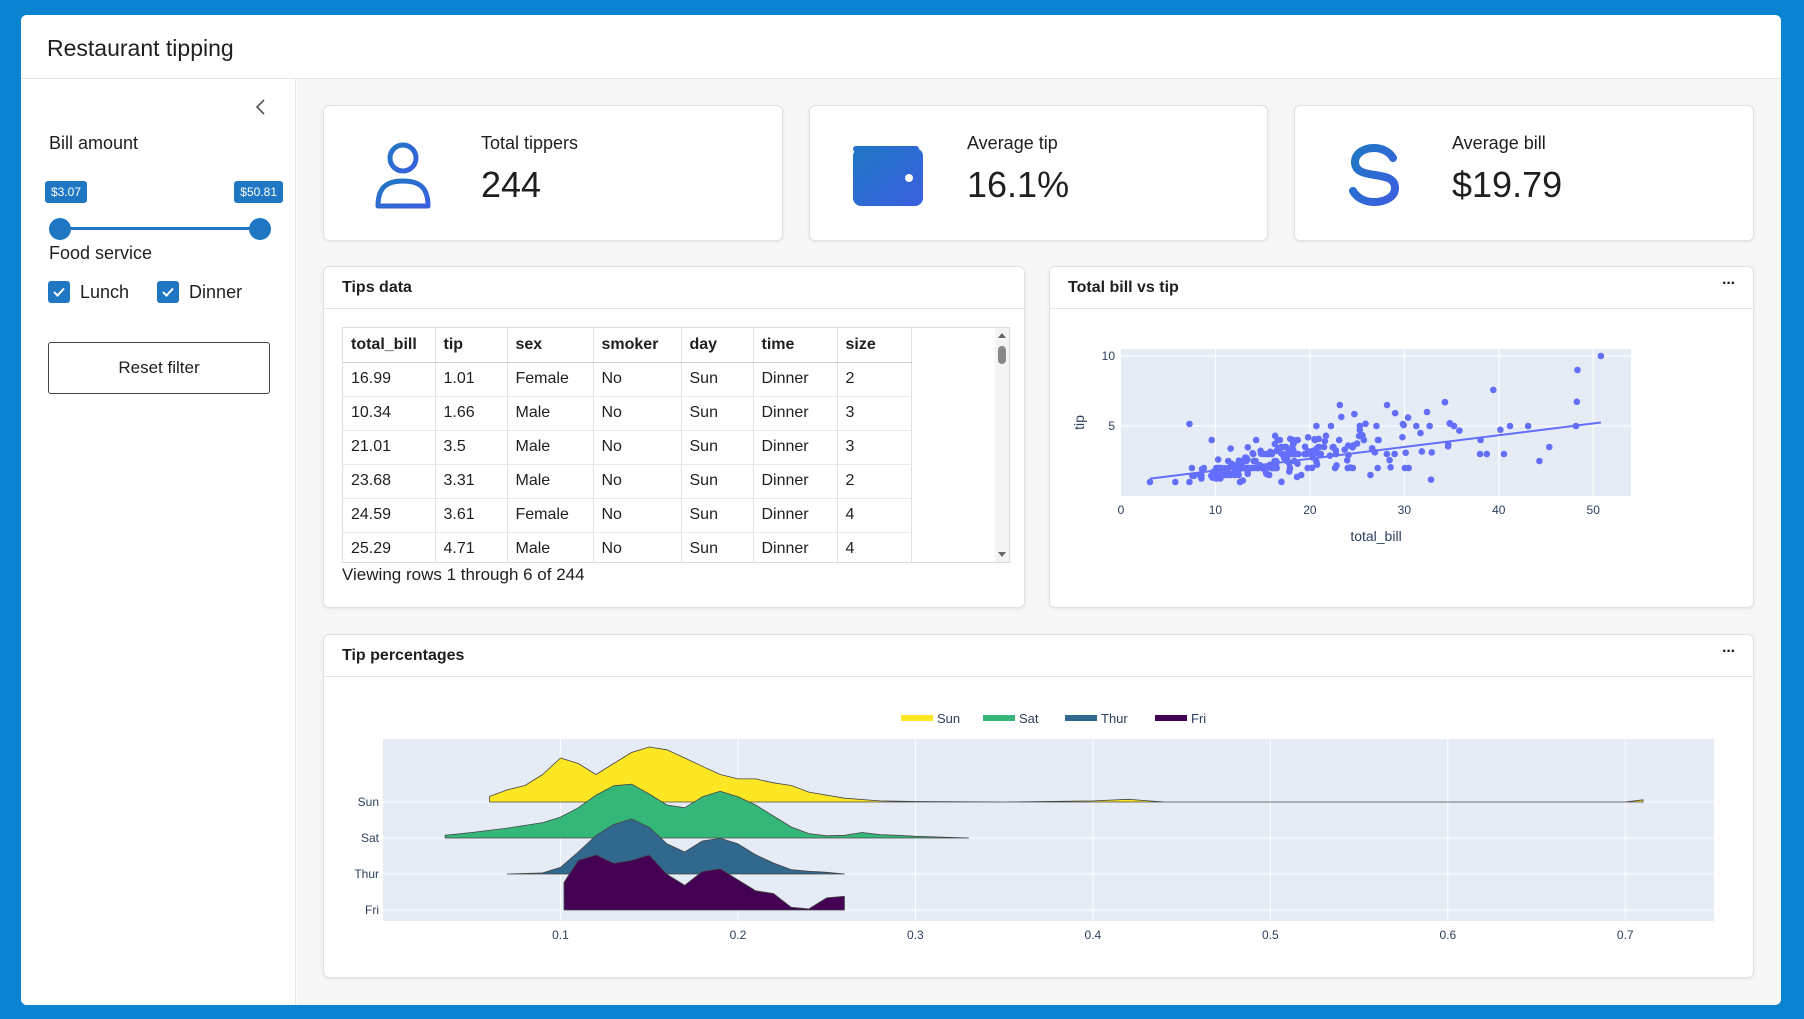 The width and height of the screenshot is (1804, 1019). I want to click on card-title: Total bill vs tip, so click(1123, 287).